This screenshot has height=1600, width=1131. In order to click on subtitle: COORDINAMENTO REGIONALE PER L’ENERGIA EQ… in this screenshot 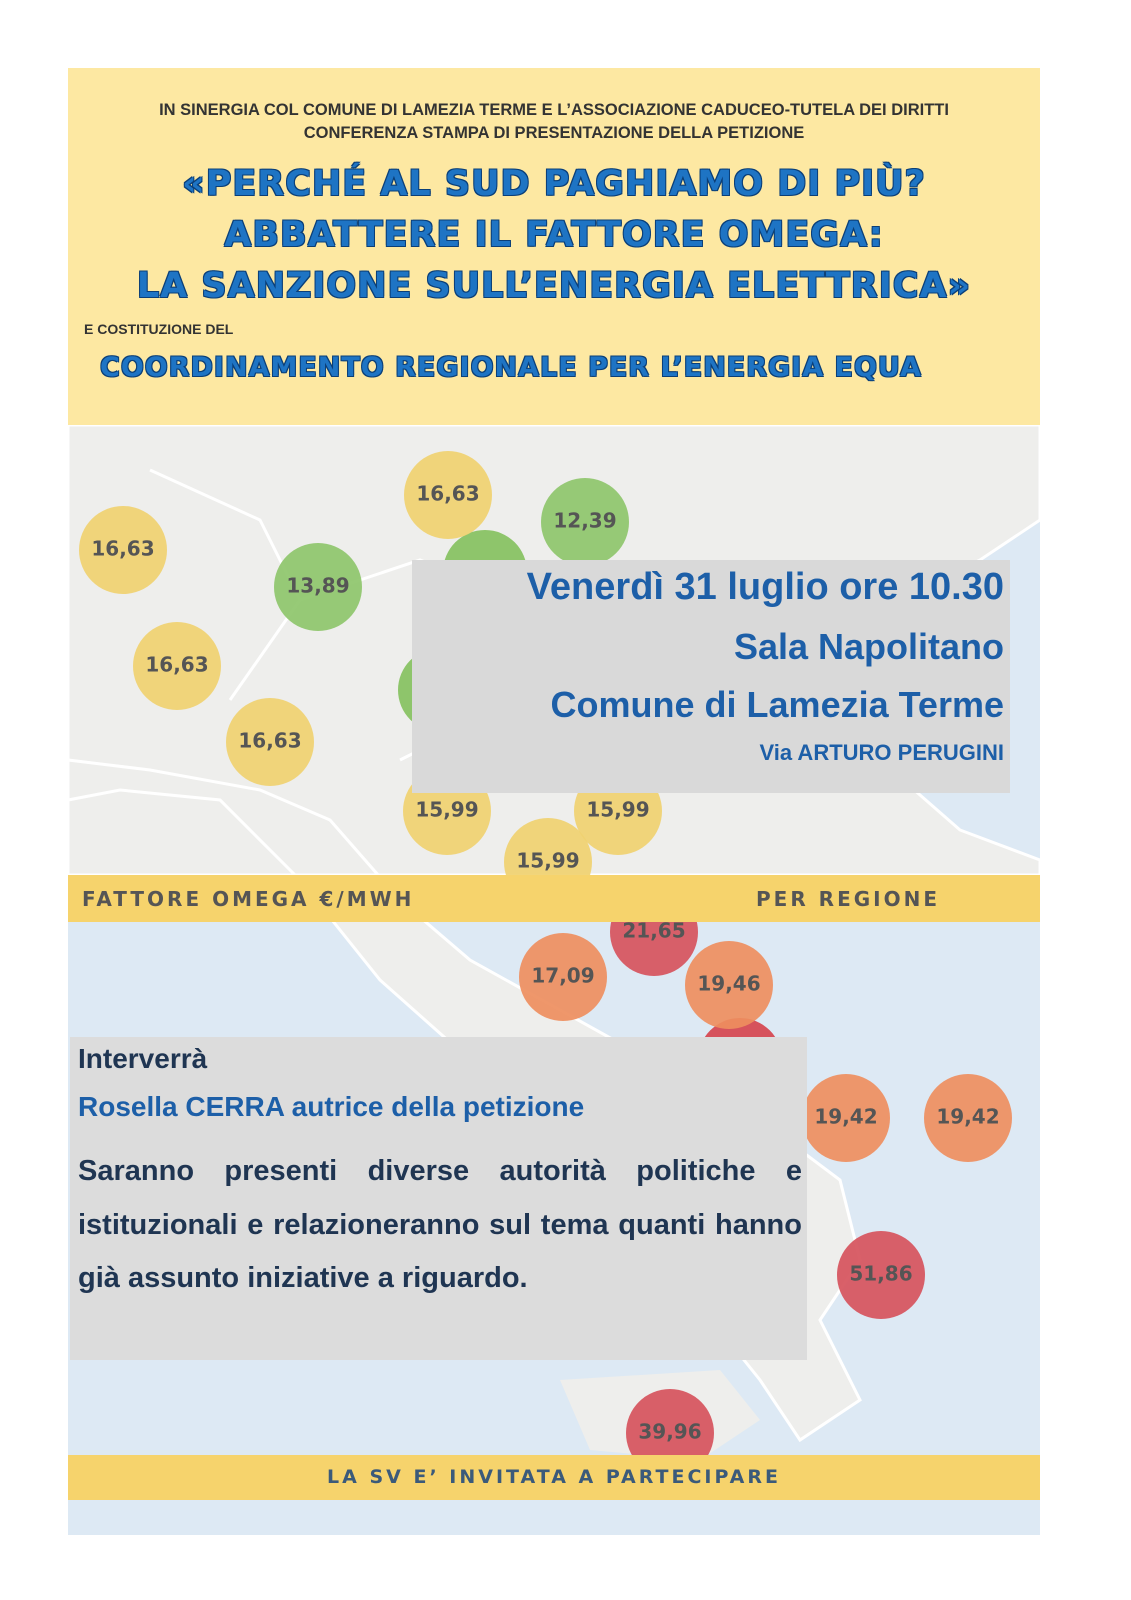, I will do `click(511, 367)`.